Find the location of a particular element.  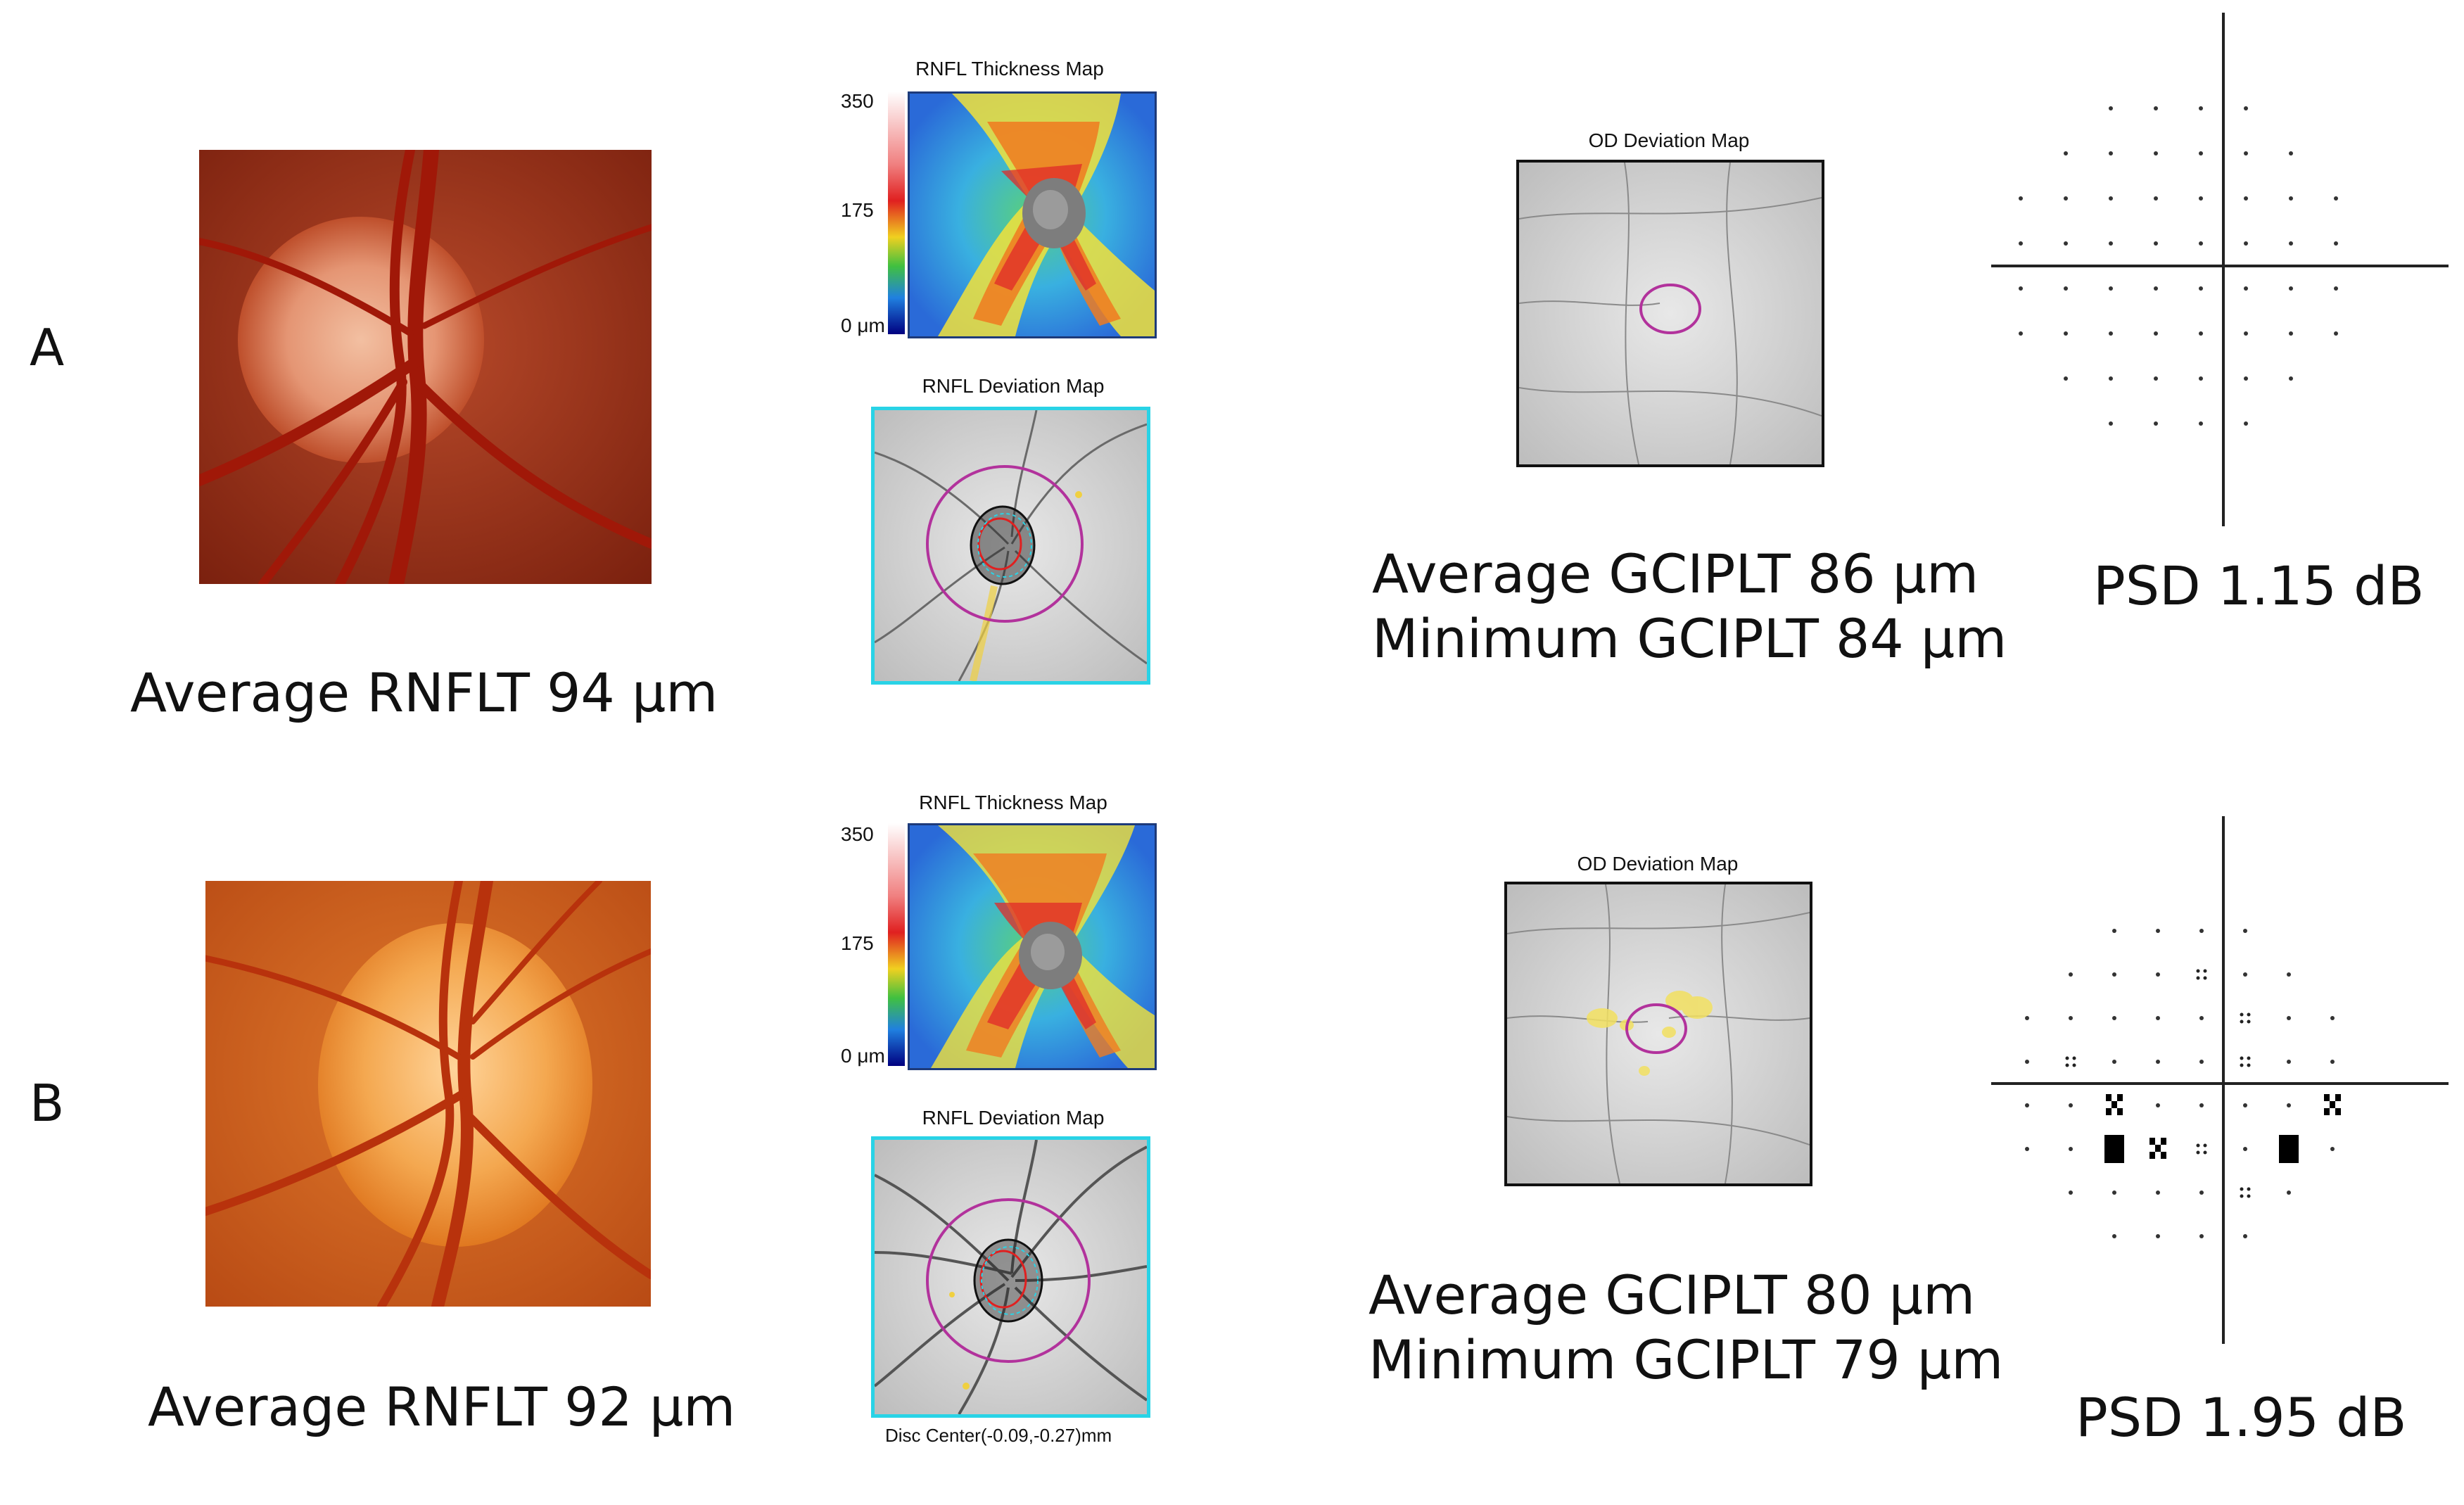

visual-field-plot-a is located at coordinates (2220, 269).